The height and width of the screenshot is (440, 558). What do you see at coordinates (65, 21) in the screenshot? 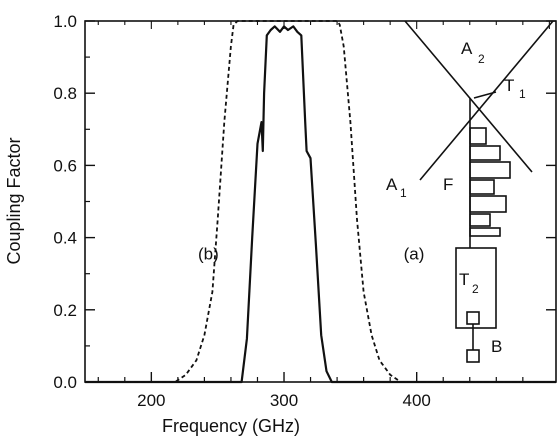
I see `y-tick-label: 1.0` at bounding box center [65, 21].